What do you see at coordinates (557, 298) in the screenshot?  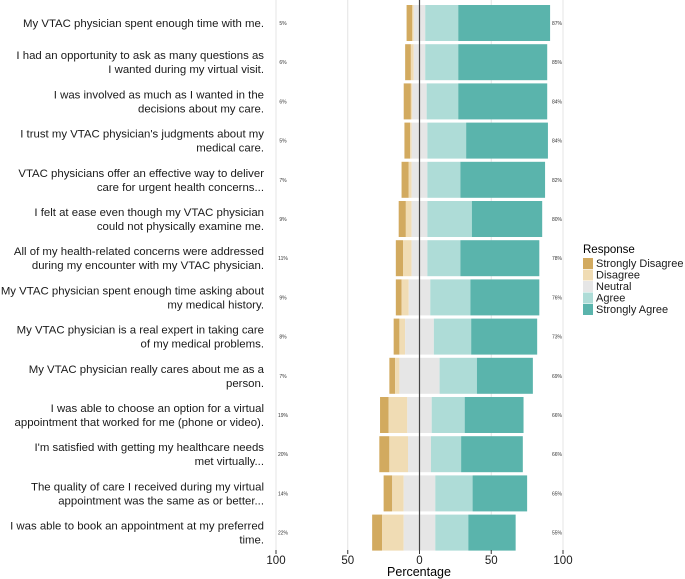 I see `right-pct-label-7: 76%` at bounding box center [557, 298].